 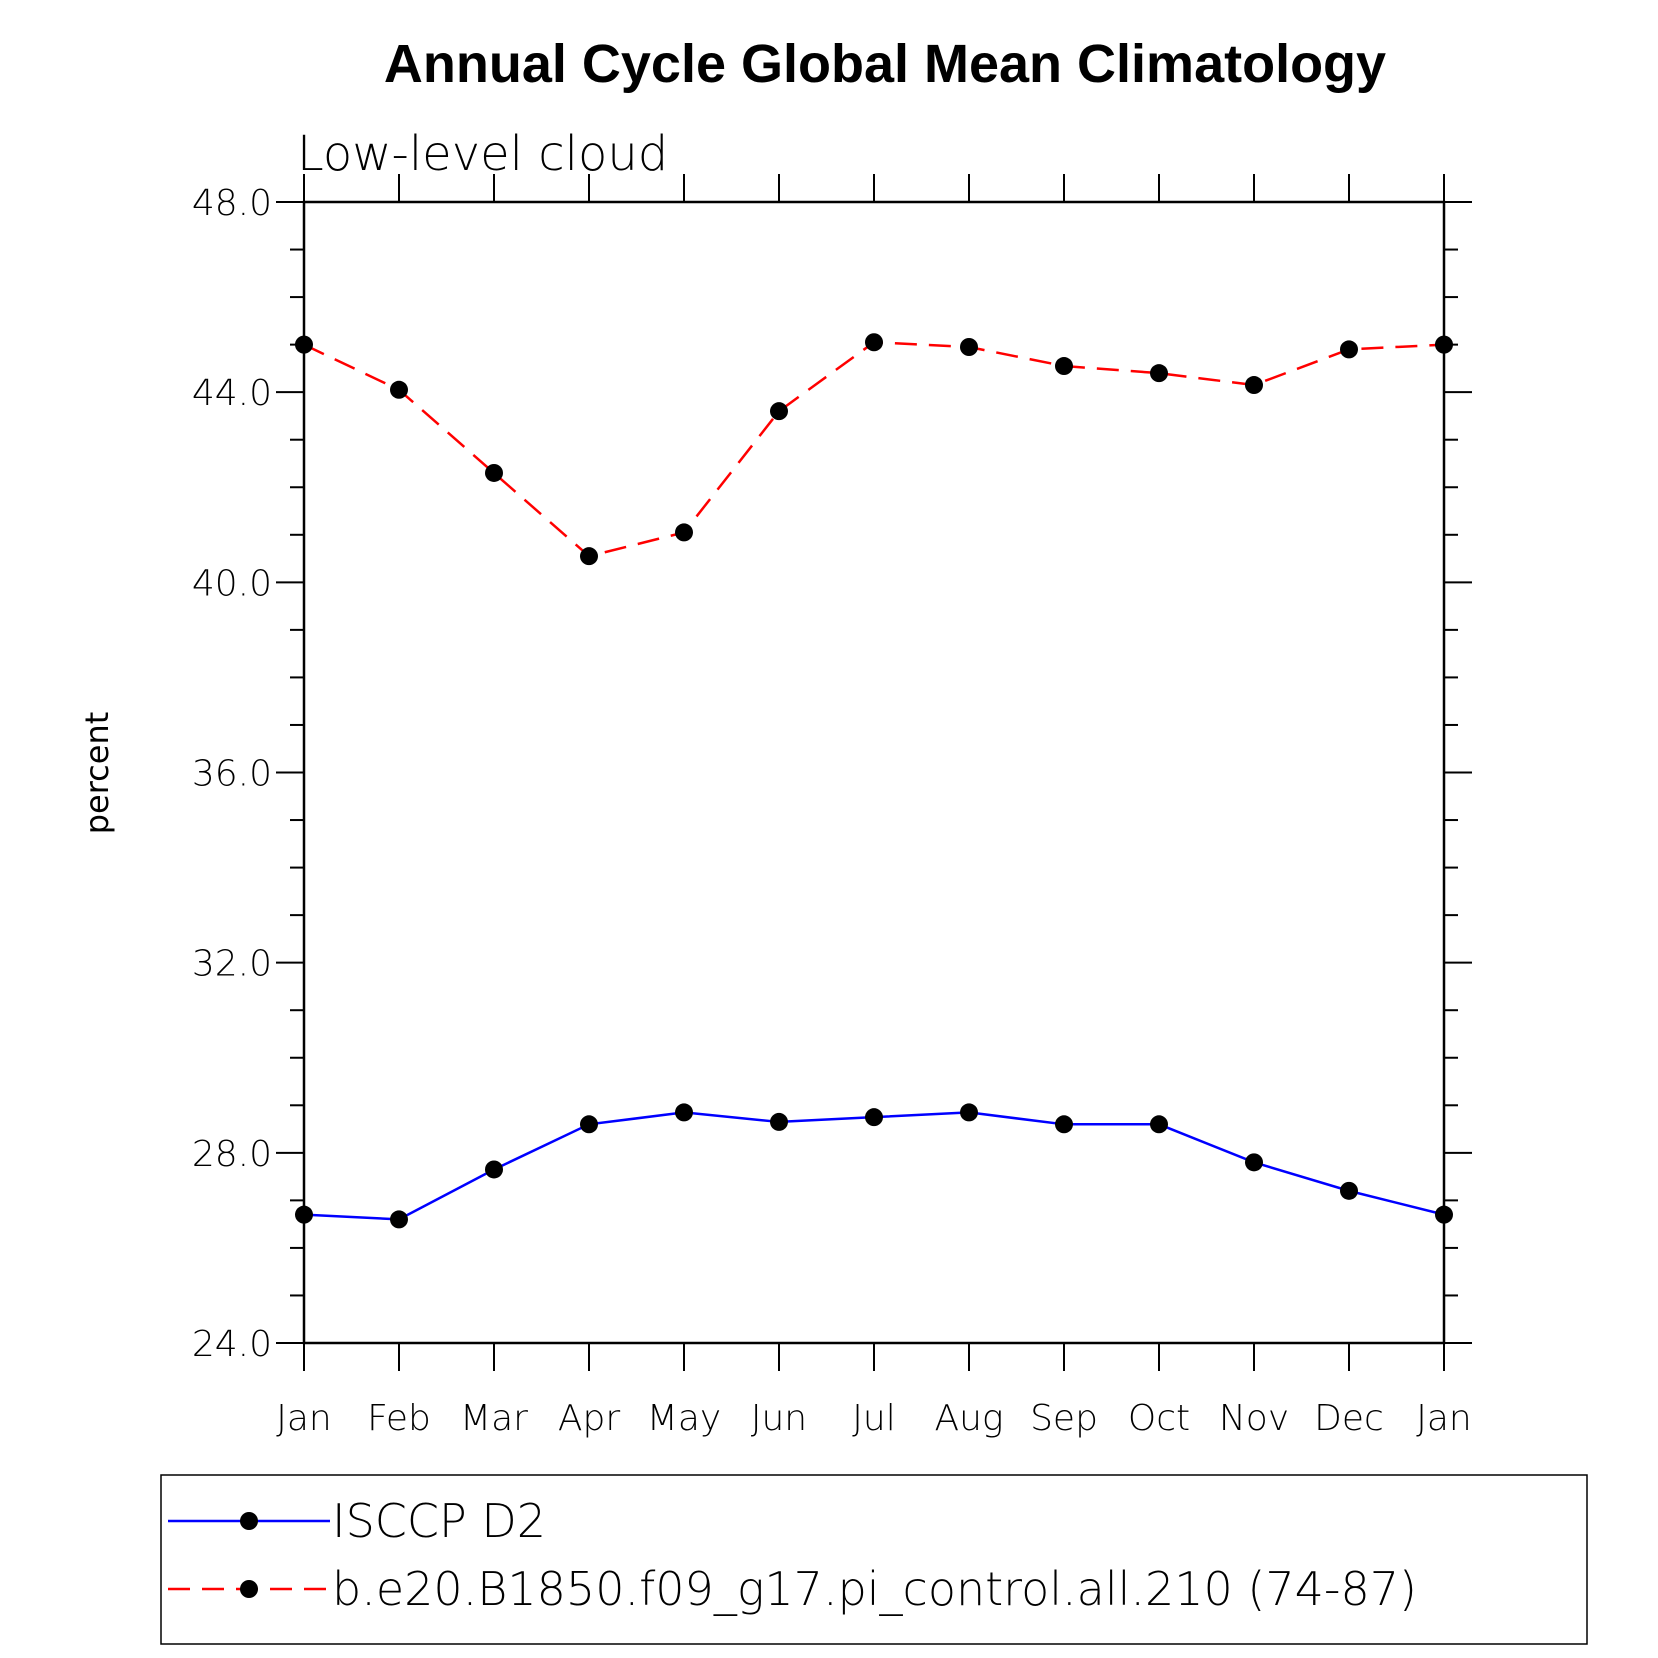 What do you see at coordinates (439, 1521) in the screenshot?
I see `legend-label: ISCCP D2` at bounding box center [439, 1521].